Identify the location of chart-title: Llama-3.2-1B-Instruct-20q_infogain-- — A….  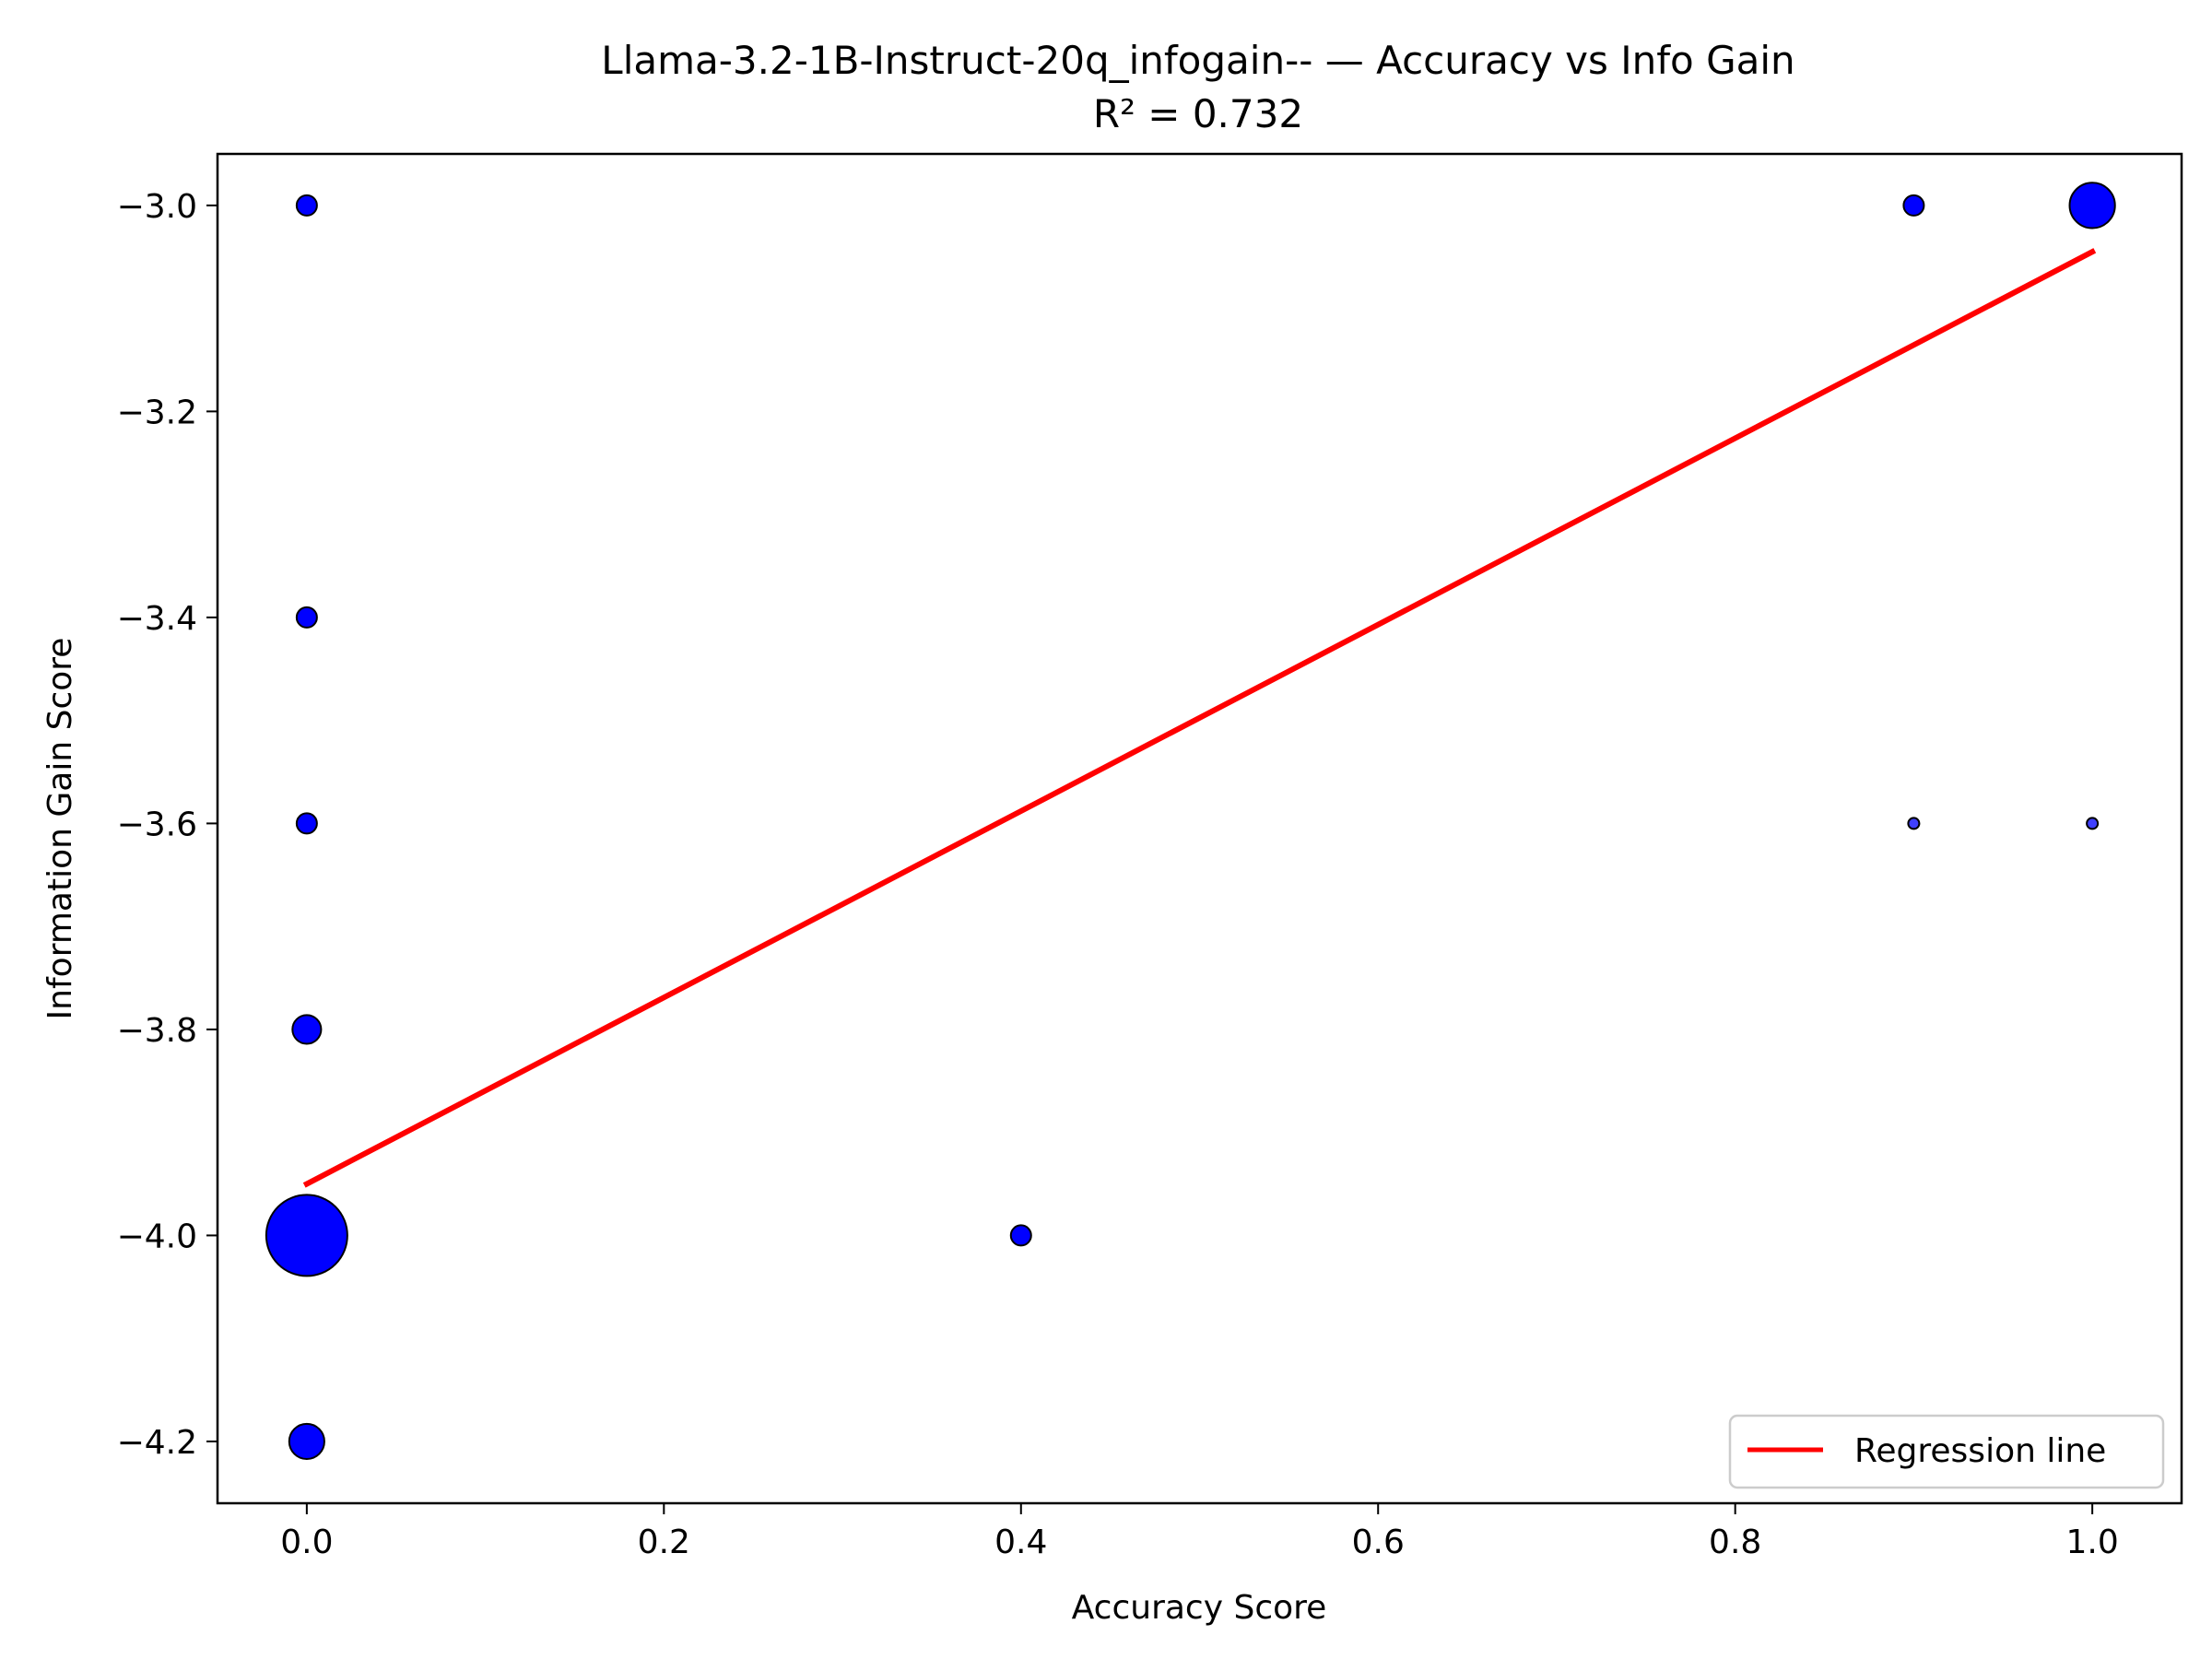
(1197, 60).